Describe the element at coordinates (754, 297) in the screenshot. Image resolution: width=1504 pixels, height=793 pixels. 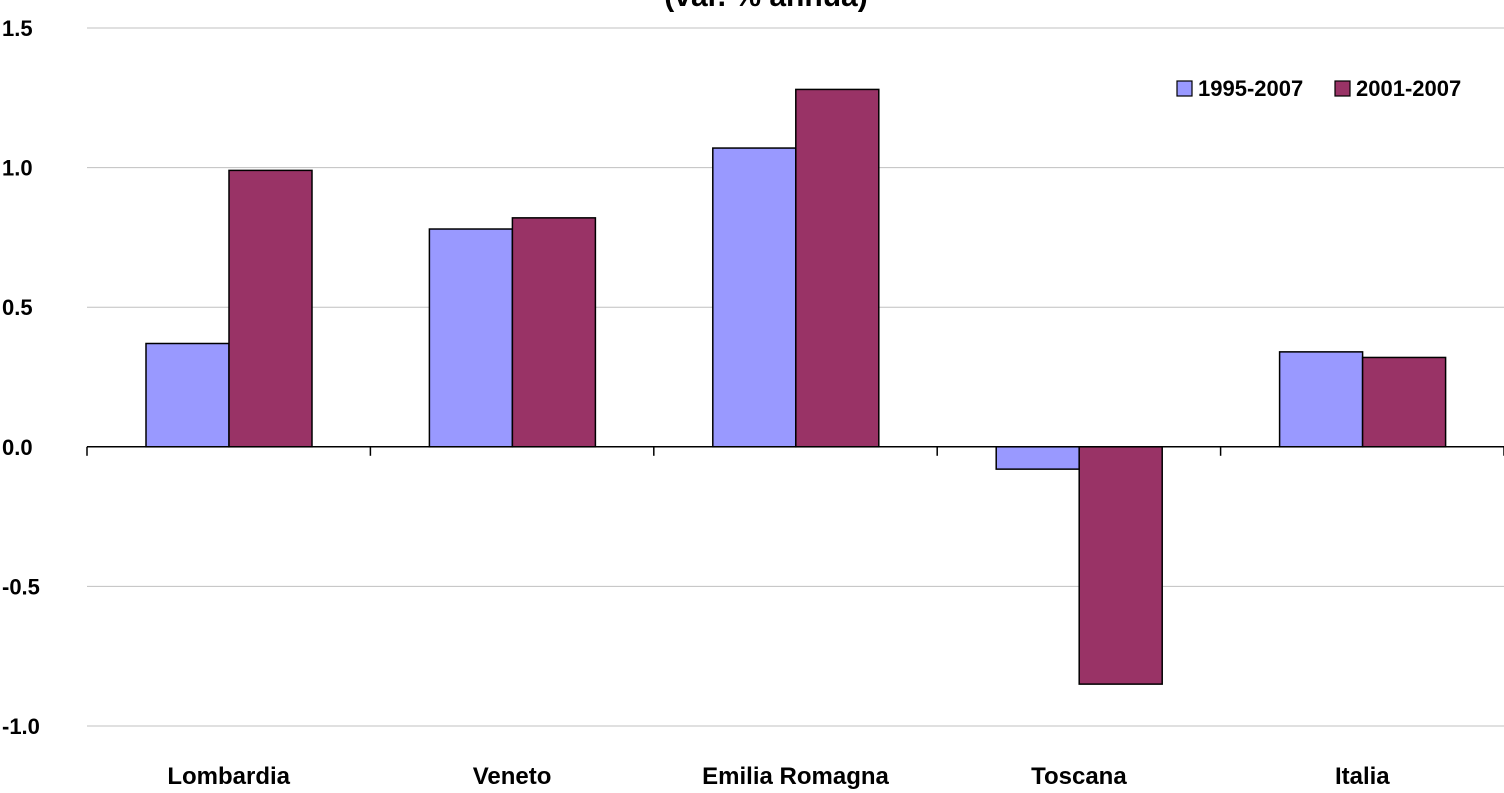
I see `bar-1995-2007-emilia-romagna` at that location.